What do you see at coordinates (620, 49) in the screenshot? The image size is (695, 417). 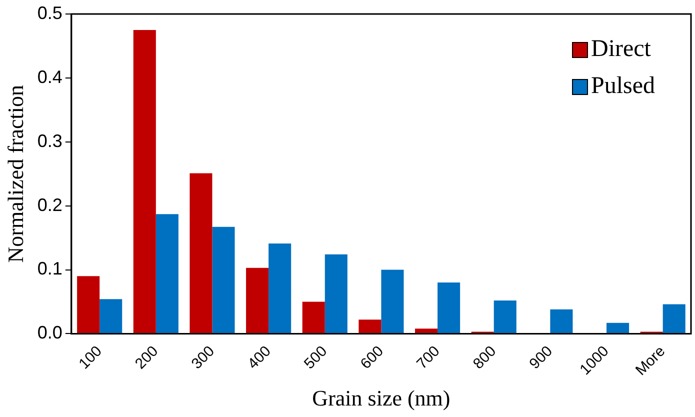 I see `legend-label: Direct` at bounding box center [620, 49].